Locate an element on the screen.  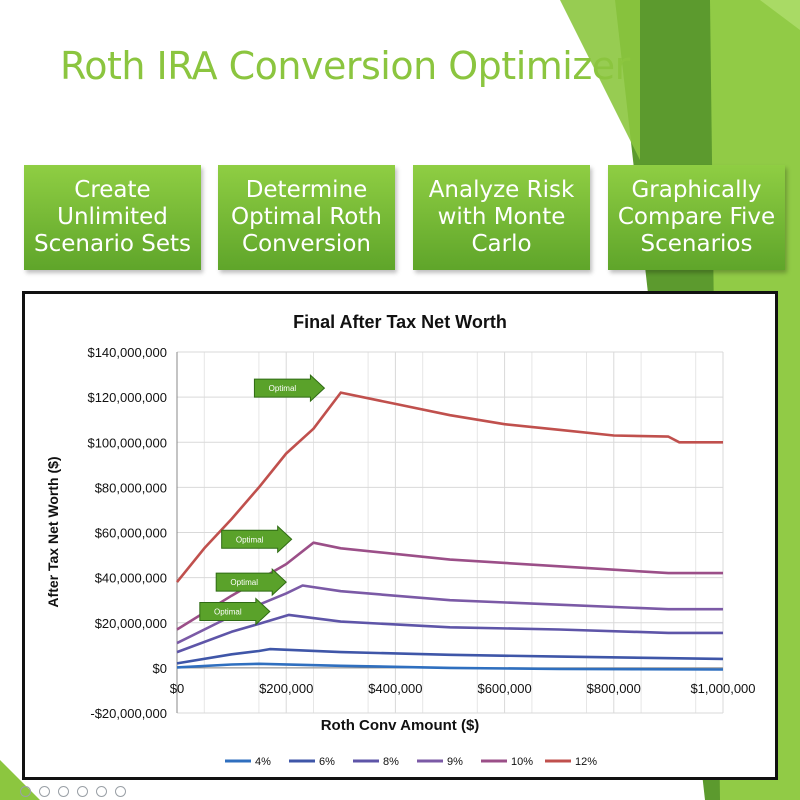
y-tick-label: $40,000,000 is located at coordinates (131, 578).